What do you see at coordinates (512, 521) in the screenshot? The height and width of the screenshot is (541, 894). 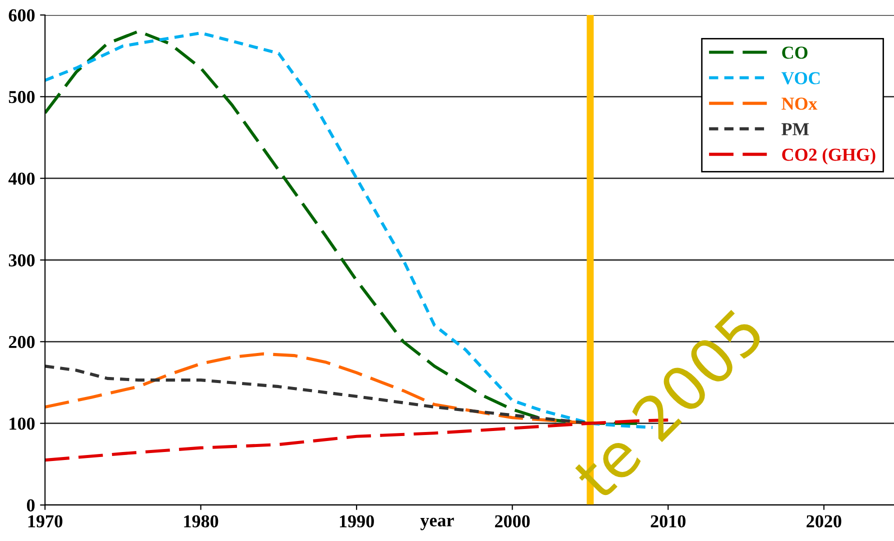 I see `x-tick-label: 2000` at bounding box center [512, 521].